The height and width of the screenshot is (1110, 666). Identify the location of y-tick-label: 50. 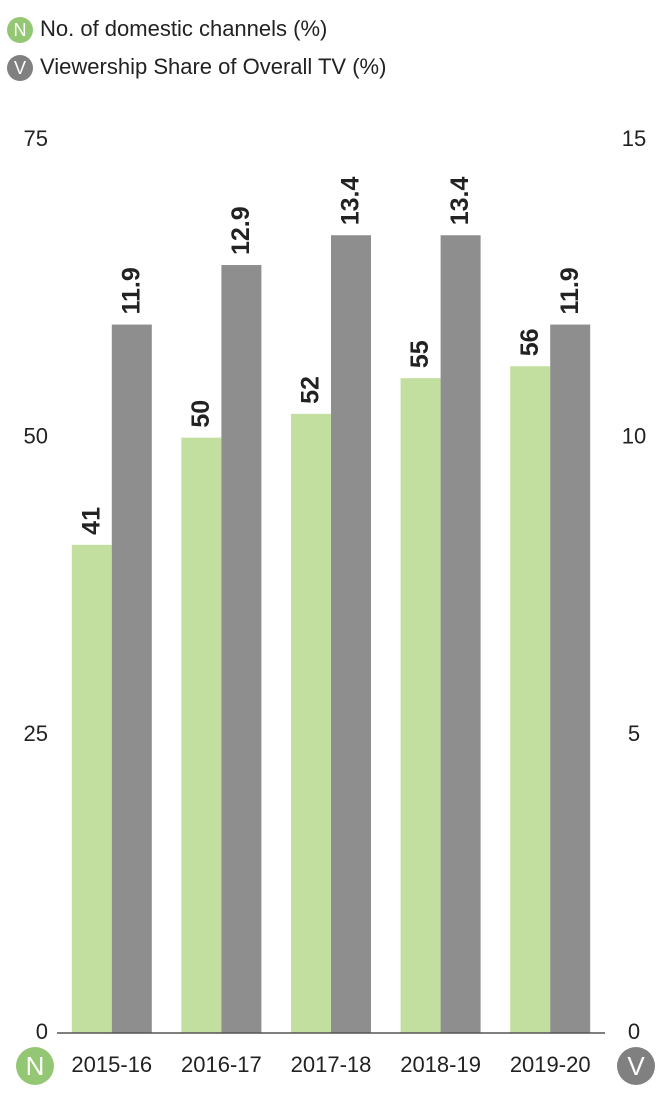
(36, 435).